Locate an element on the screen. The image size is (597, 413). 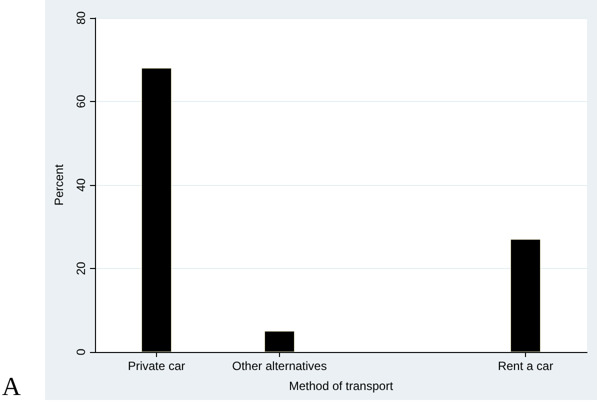
x-tick-label: Rent a car is located at coordinates (526, 366).